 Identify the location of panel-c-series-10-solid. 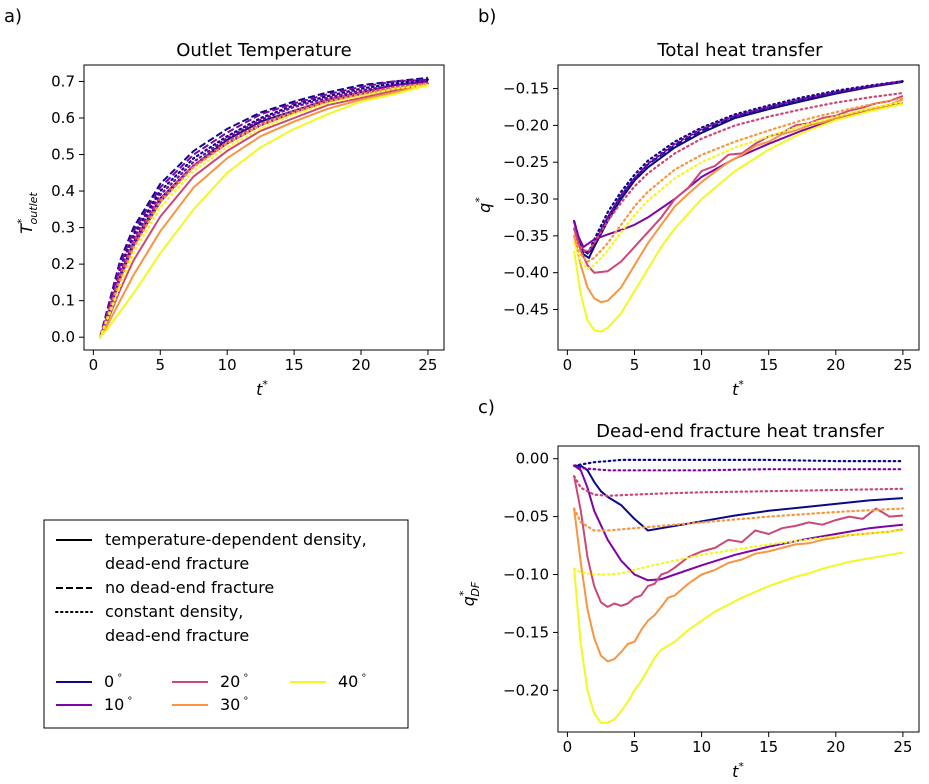
(738, 523).